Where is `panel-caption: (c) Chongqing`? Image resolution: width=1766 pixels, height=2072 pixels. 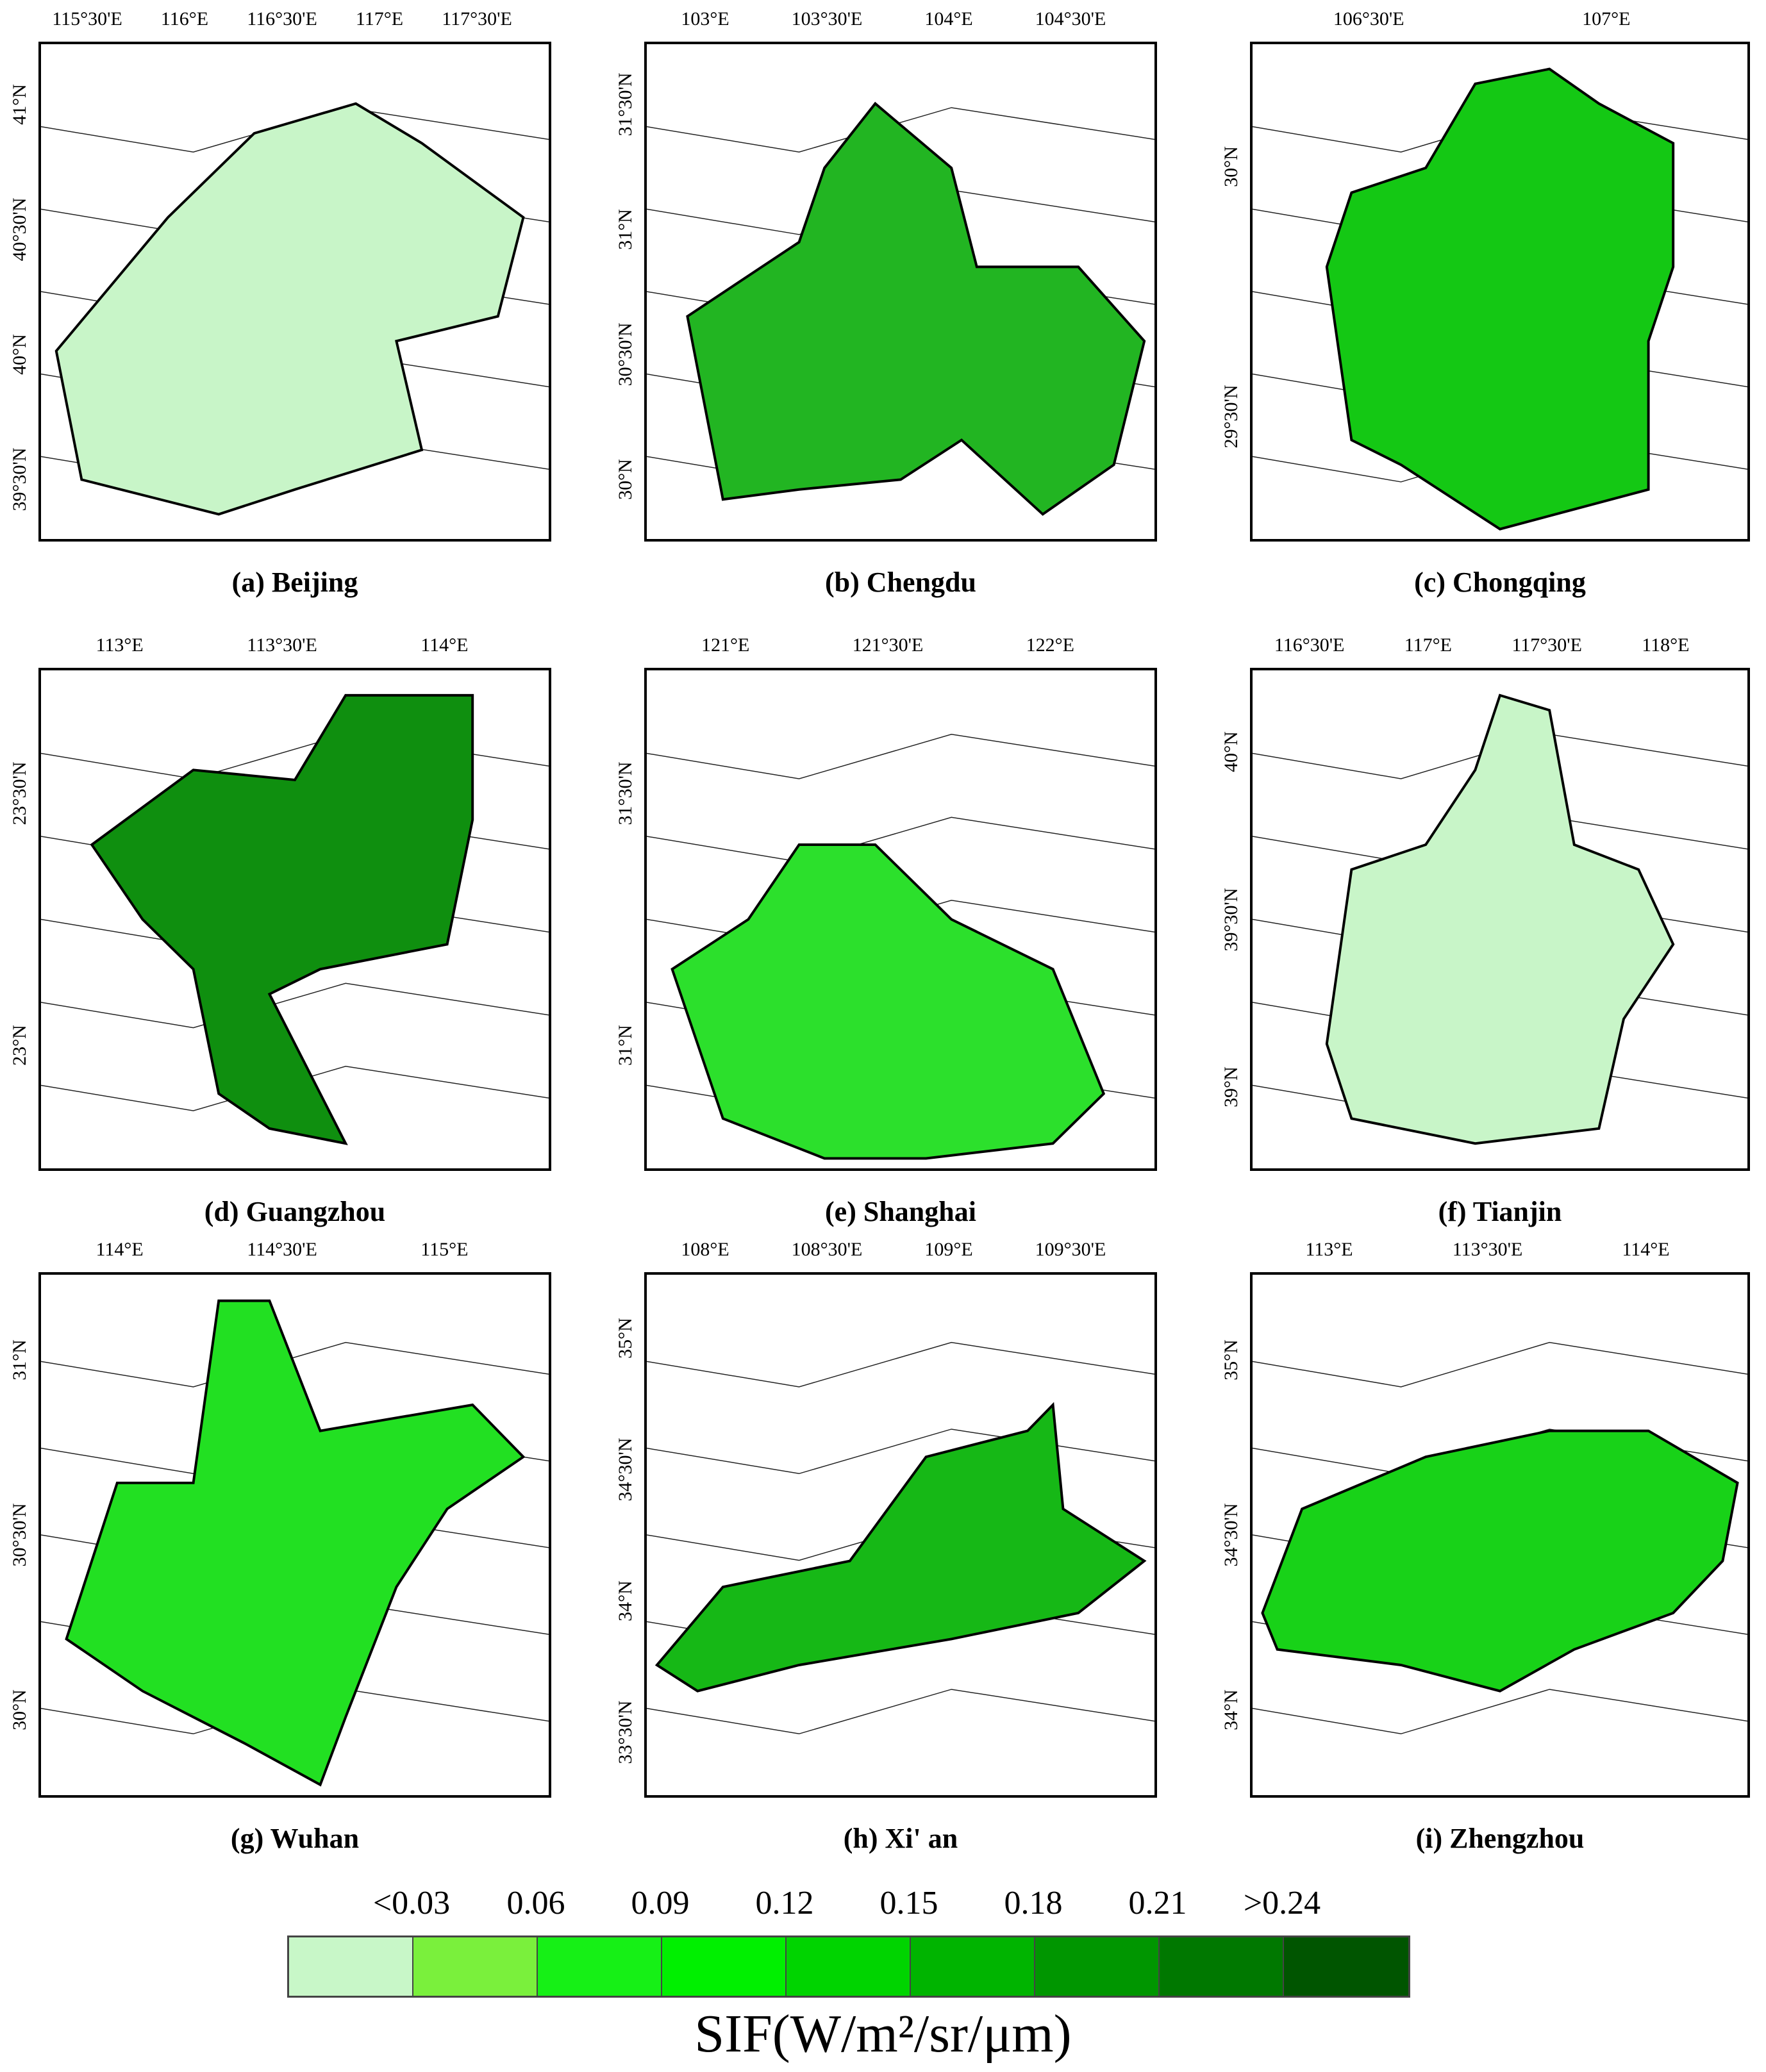 panel-caption: (c) Chongqing is located at coordinates (1500, 582).